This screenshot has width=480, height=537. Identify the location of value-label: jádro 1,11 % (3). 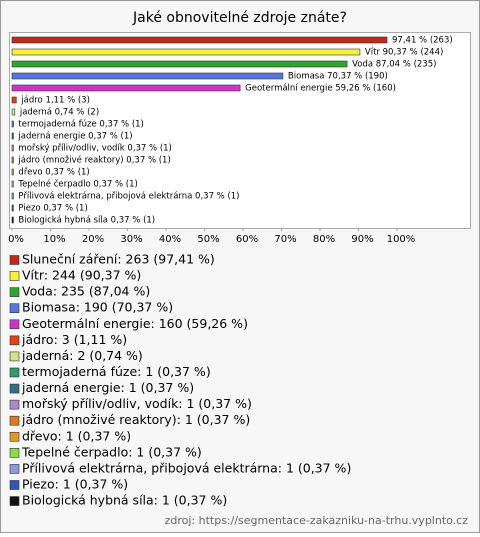
(55, 101).